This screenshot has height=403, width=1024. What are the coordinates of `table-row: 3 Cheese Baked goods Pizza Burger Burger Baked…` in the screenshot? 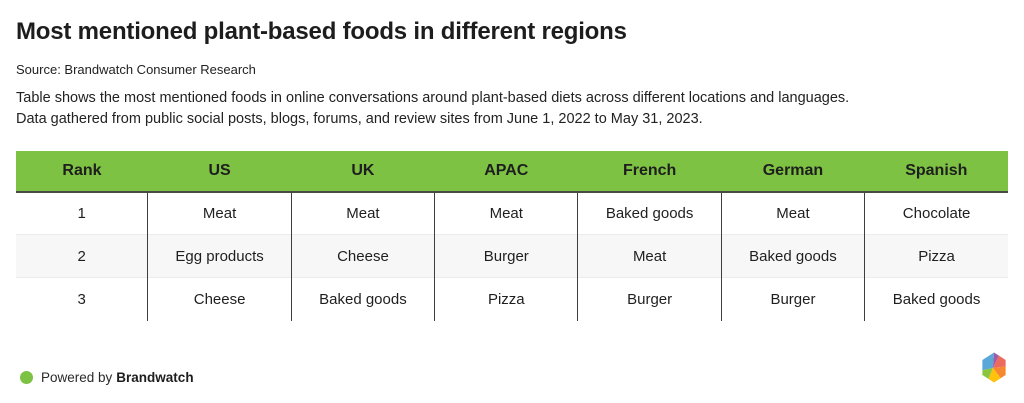 It's located at (512, 299).